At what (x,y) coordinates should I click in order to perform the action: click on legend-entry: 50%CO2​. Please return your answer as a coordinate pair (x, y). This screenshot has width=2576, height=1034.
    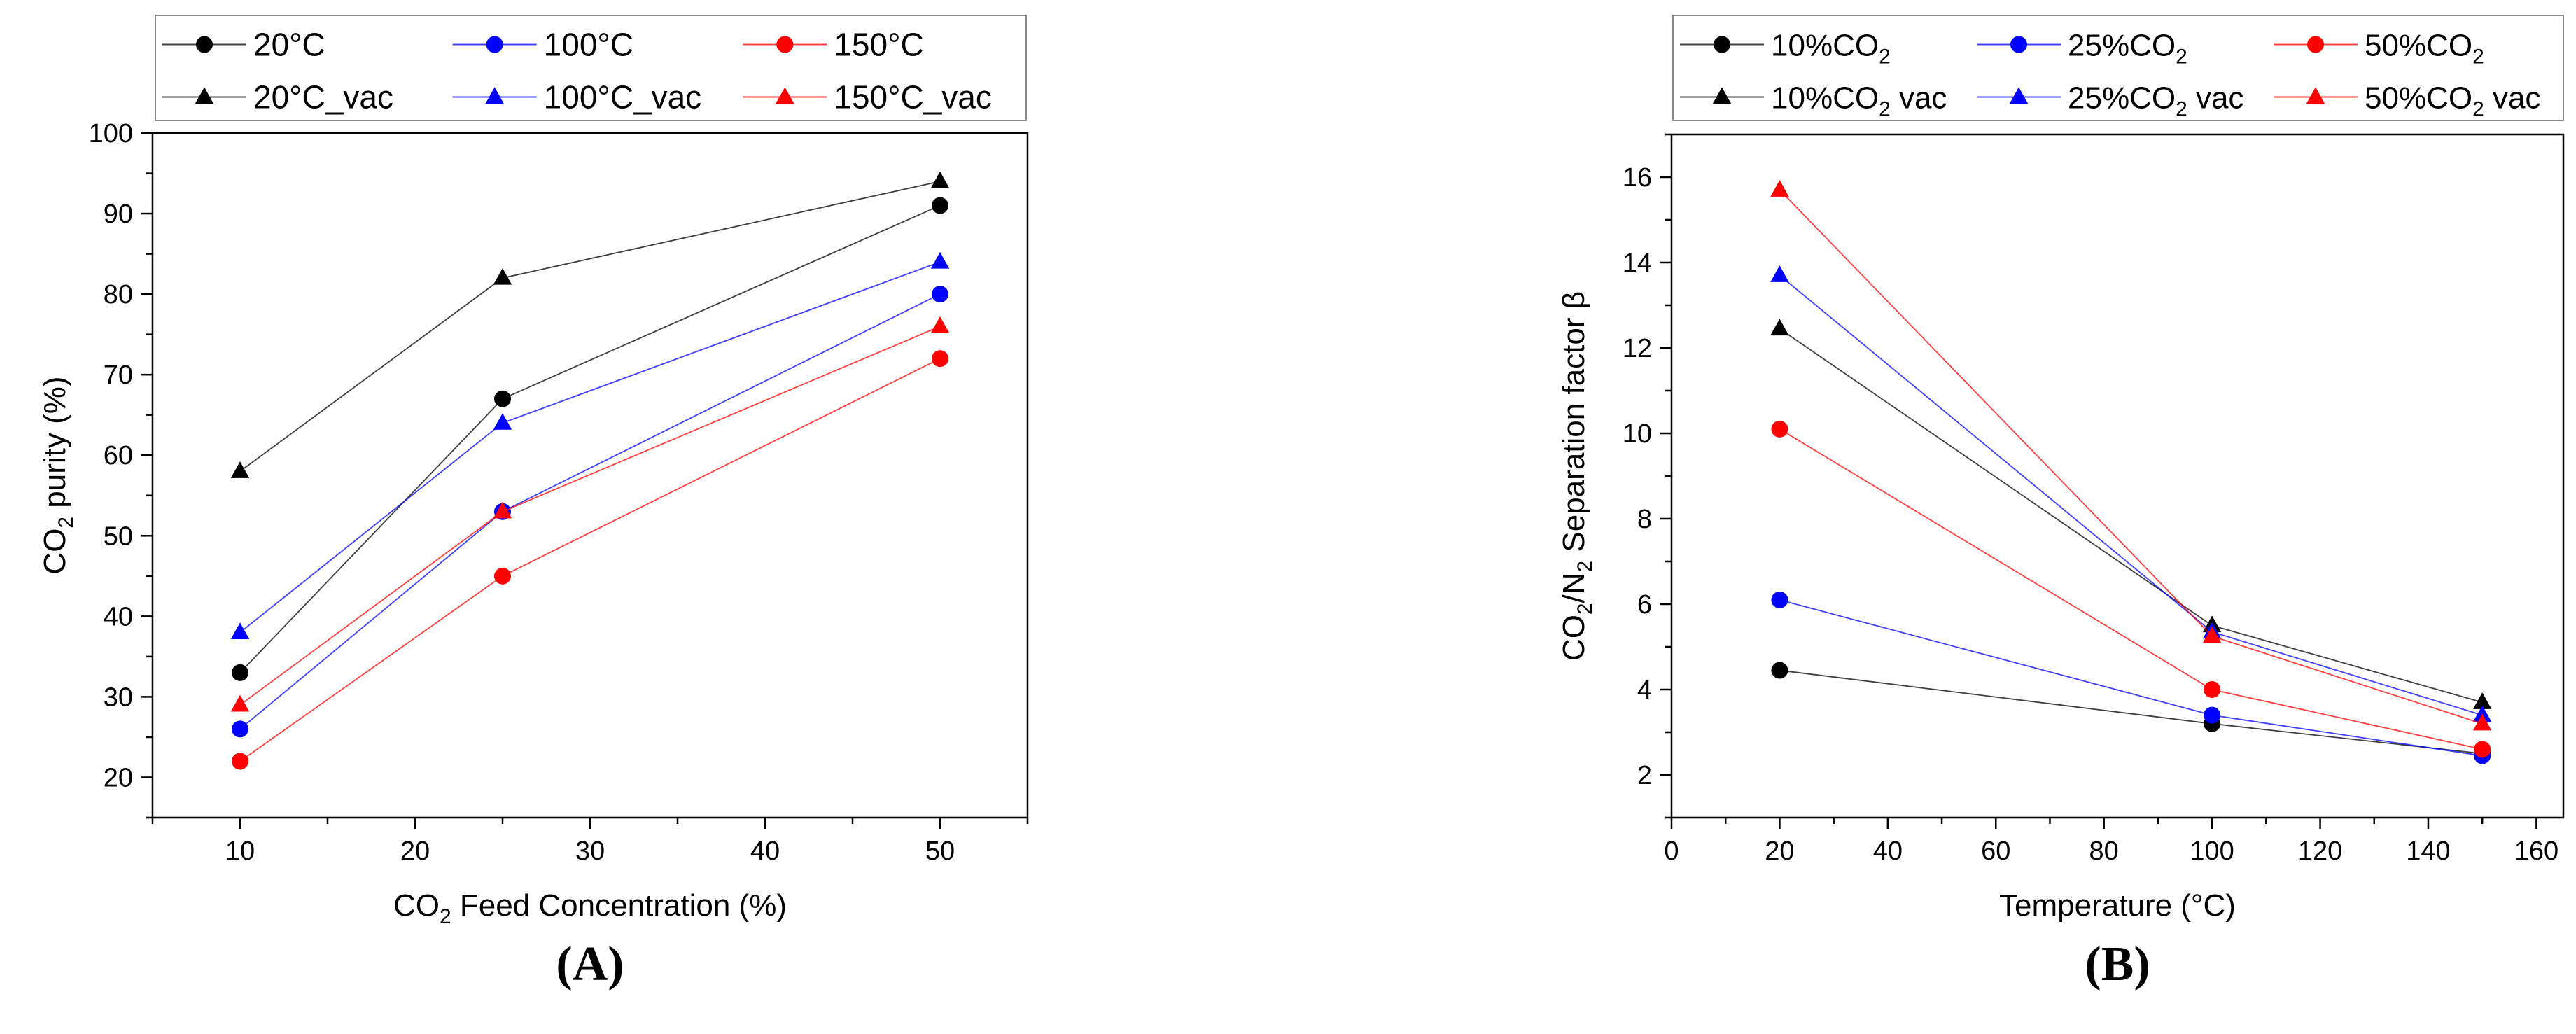
    Looking at the image, I should click on (2379, 49).